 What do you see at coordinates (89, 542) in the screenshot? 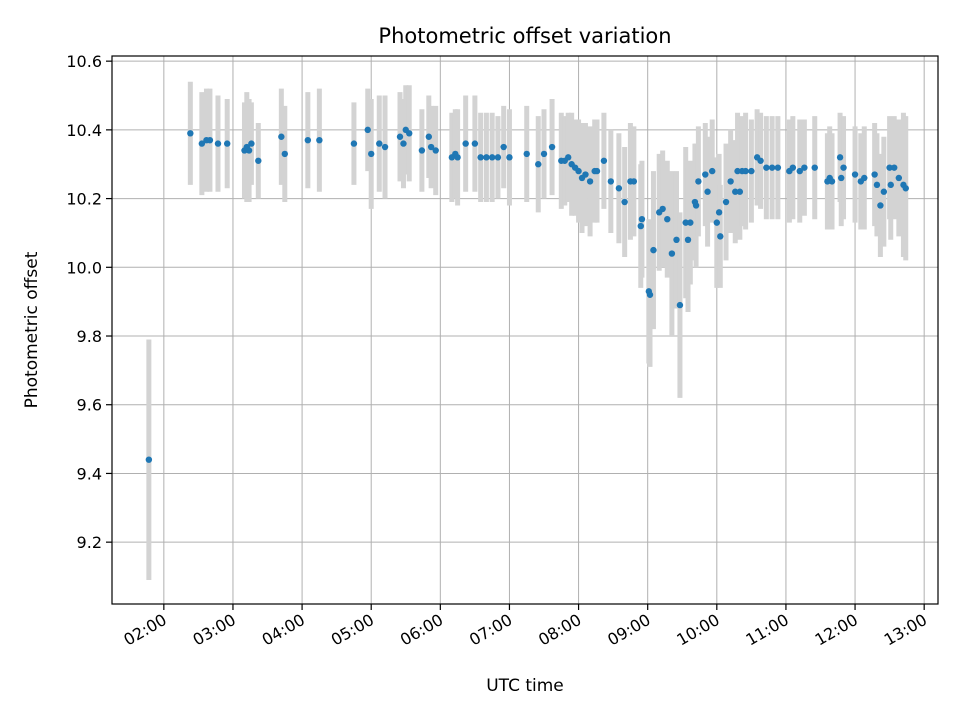
I see `y-tick-label: 9.2` at bounding box center [89, 542].